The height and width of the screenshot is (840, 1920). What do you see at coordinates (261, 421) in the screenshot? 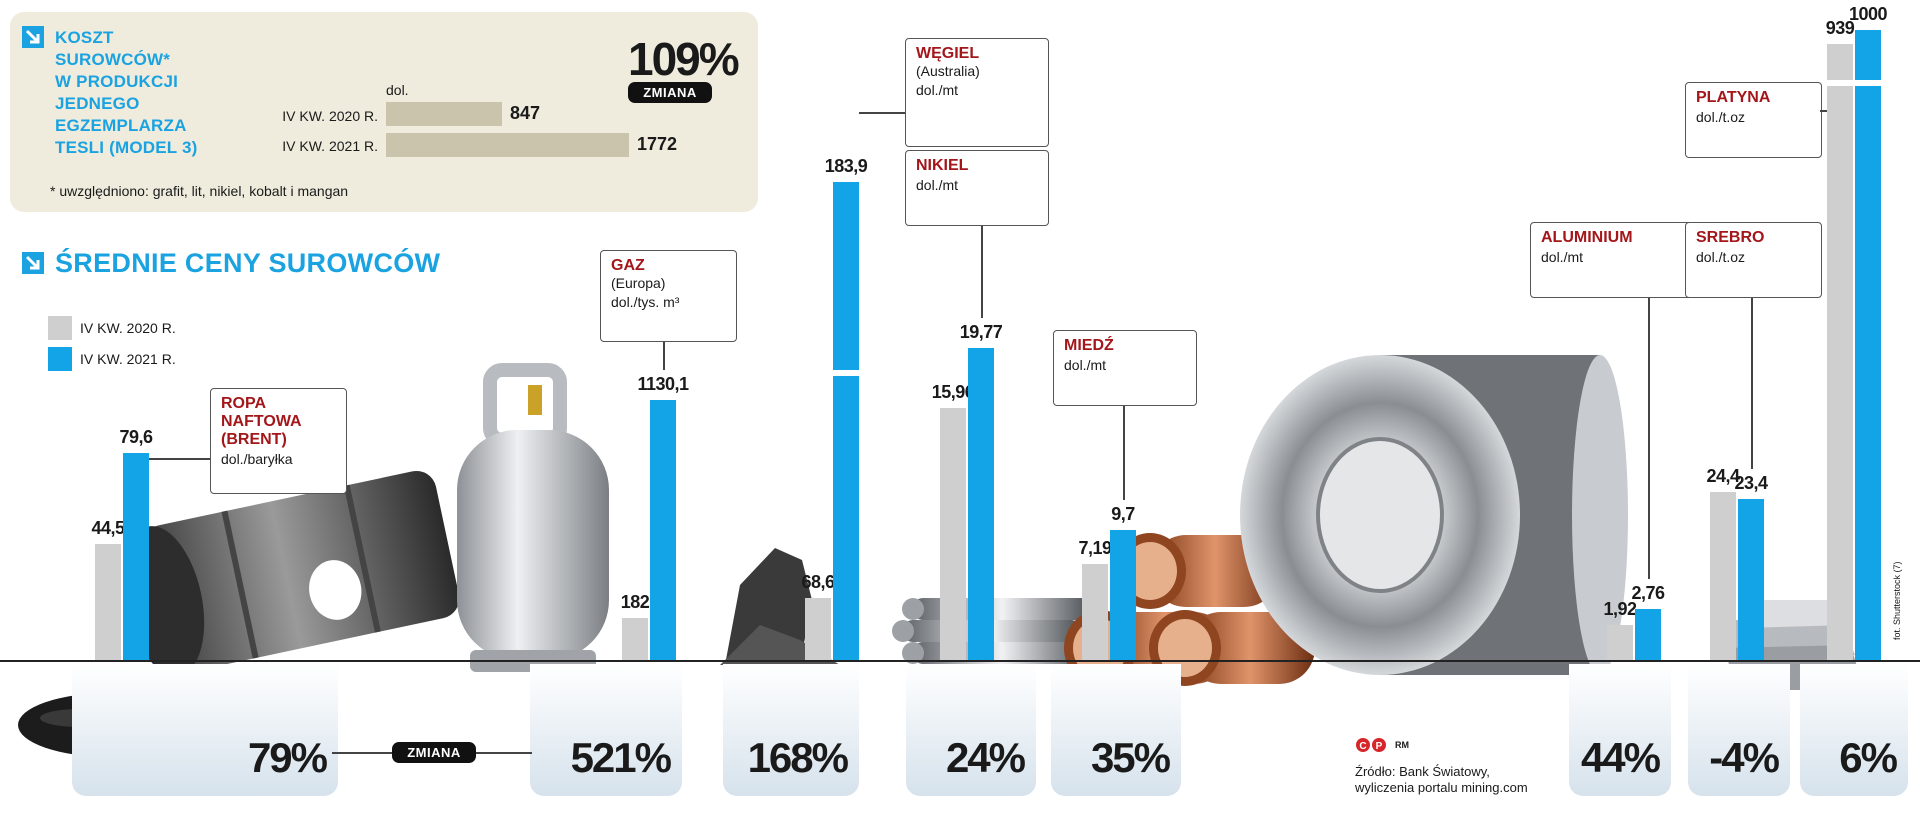
I see `commodity-name: NAFTOWA` at bounding box center [261, 421].